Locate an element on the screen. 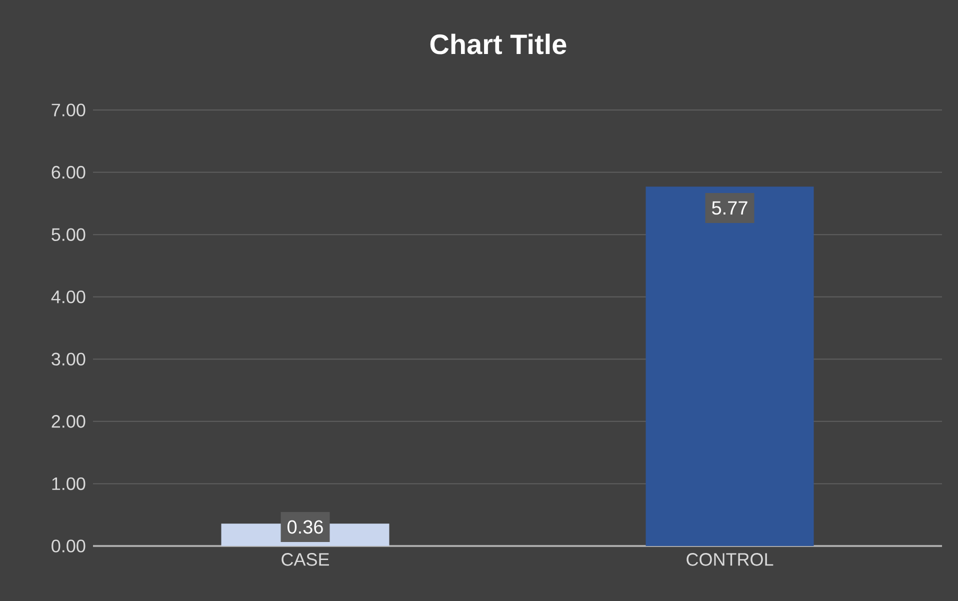 The height and width of the screenshot is (601, 958). y-tick-label: 2.00 is located at coordinates (69, 421).